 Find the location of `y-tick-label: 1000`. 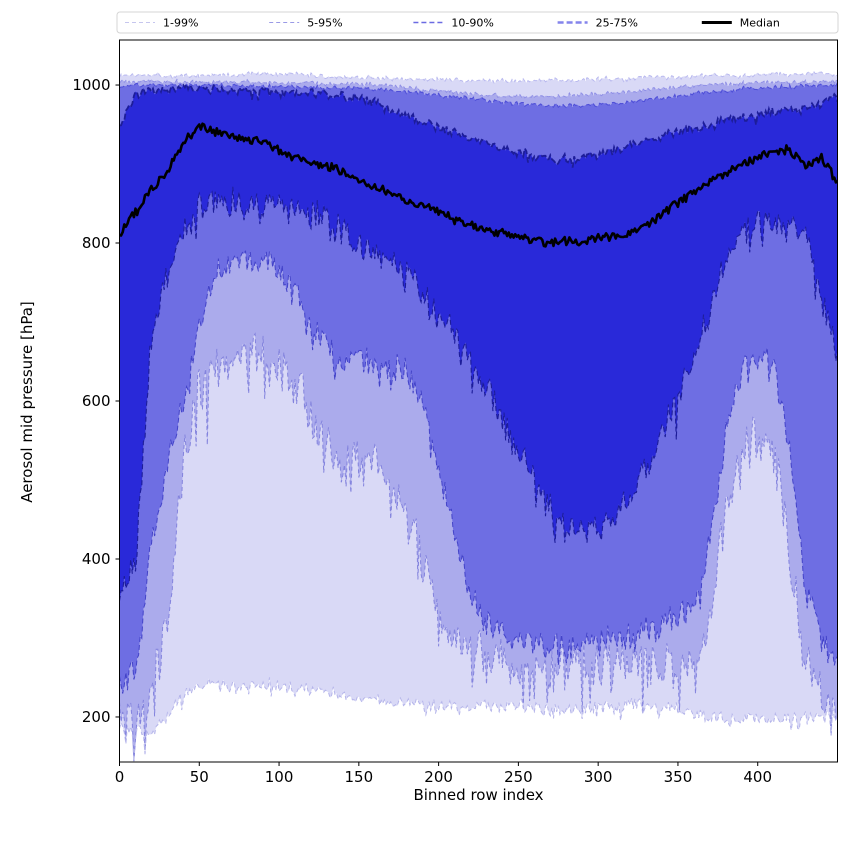

y-tick-label: 1000 is located at coordinates (91, 85).